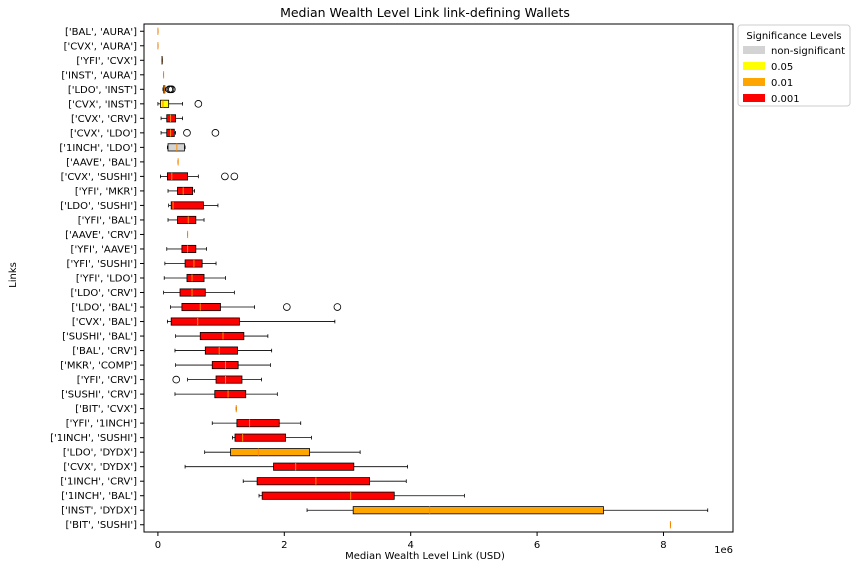 This screenshot has width=856, height=568. What do you see at coordinates (102, 264) in the screenshot?
I see `y-tick-label: ['YFI', 'SUSHI']` at bounding box center [102, 264].